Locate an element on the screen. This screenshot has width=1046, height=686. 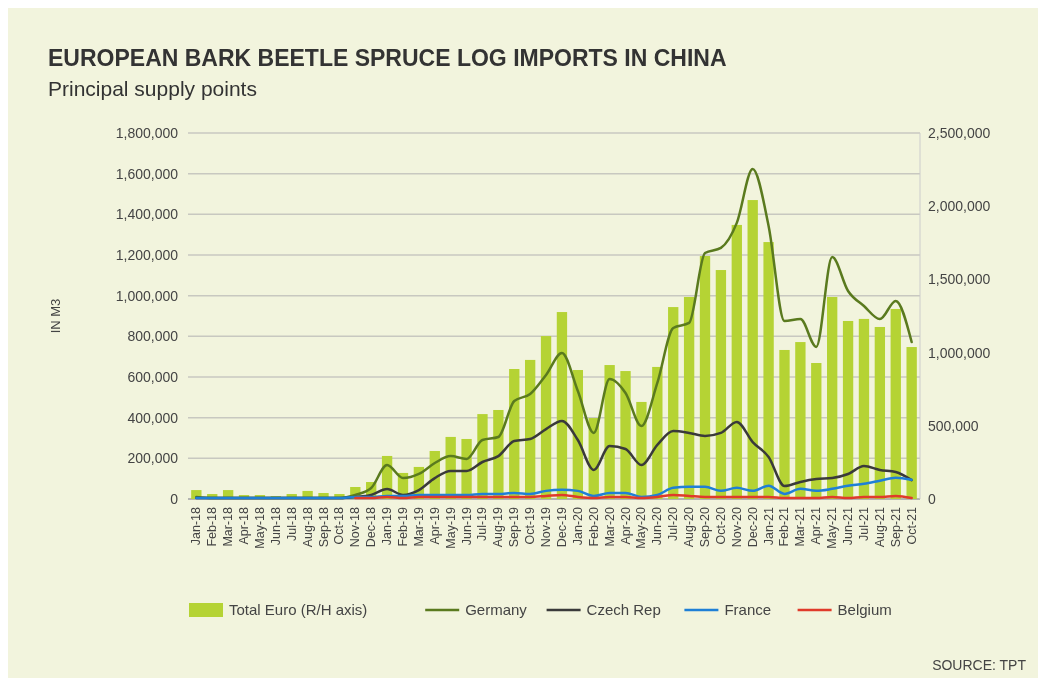
x-tick-label: Sep-19 is located at coordinates (514, 527).